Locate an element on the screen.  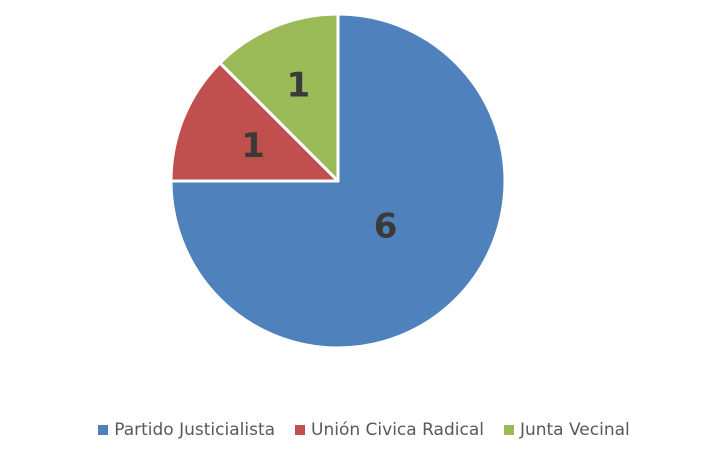
legend-item-partido-justicialista: Partido Justicialista is located at coordinates (186, 430).